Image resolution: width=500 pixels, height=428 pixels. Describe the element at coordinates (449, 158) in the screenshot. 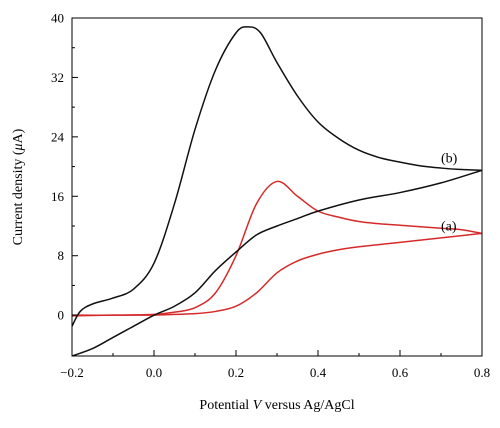

I see `series-label-b: (b)` at that location.